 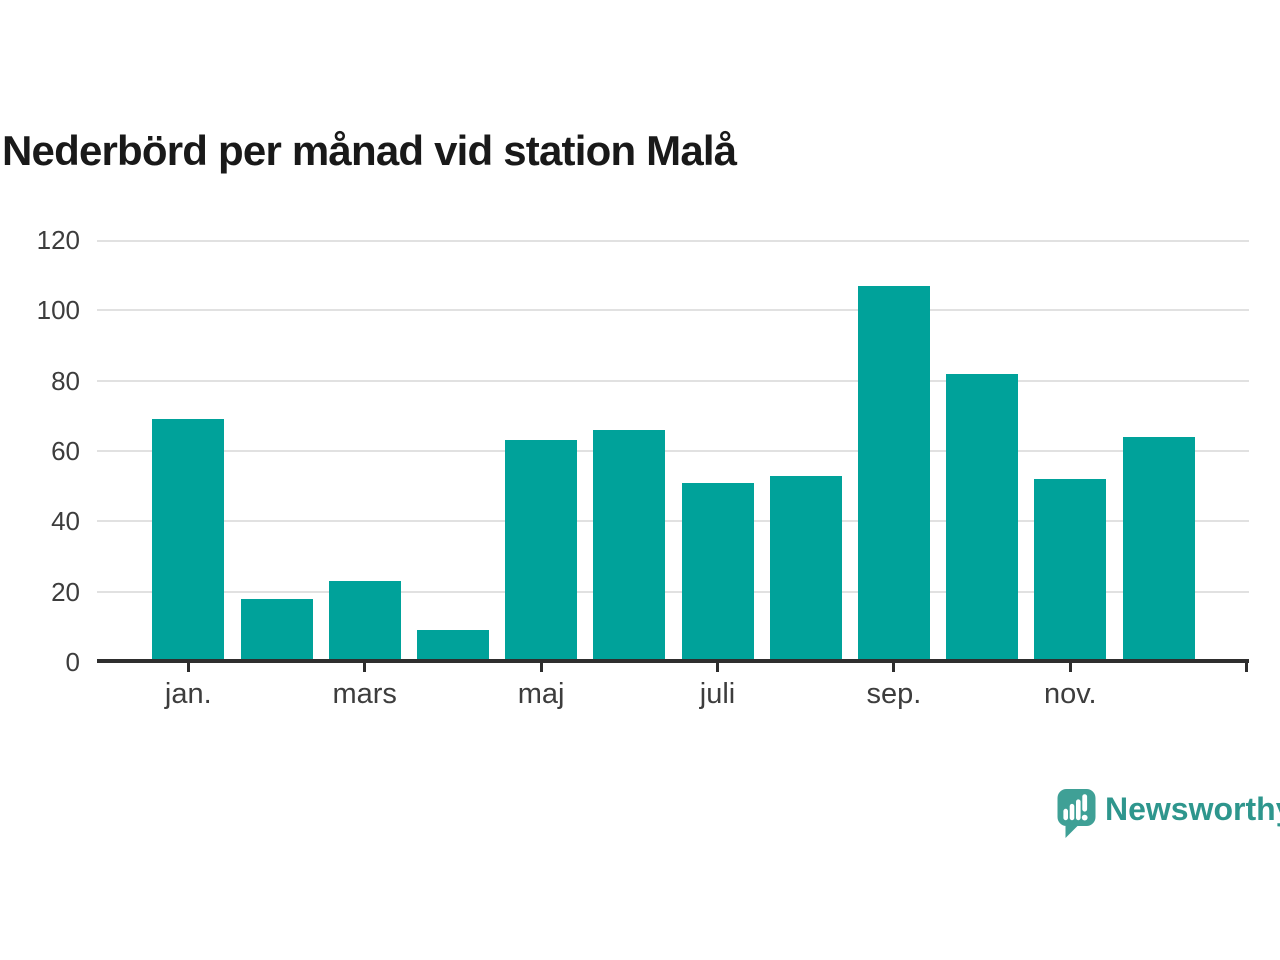 What do you see at coordinates (1070, 694) in the screenshot?
I see `x-axis-label-nov: nov.` at bounding box center [1070, 694].